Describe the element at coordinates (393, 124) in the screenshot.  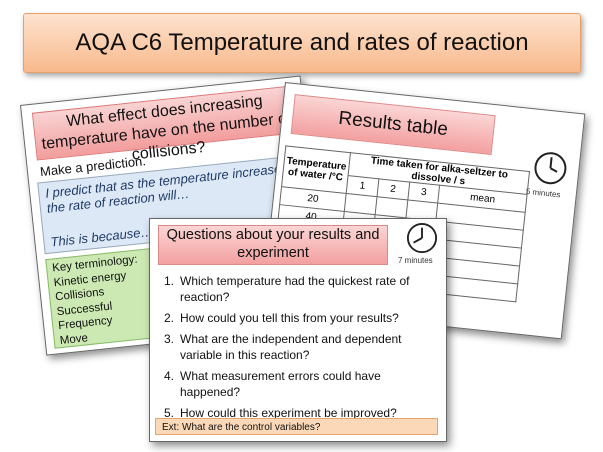
I see `results-title: Results table` at that location.